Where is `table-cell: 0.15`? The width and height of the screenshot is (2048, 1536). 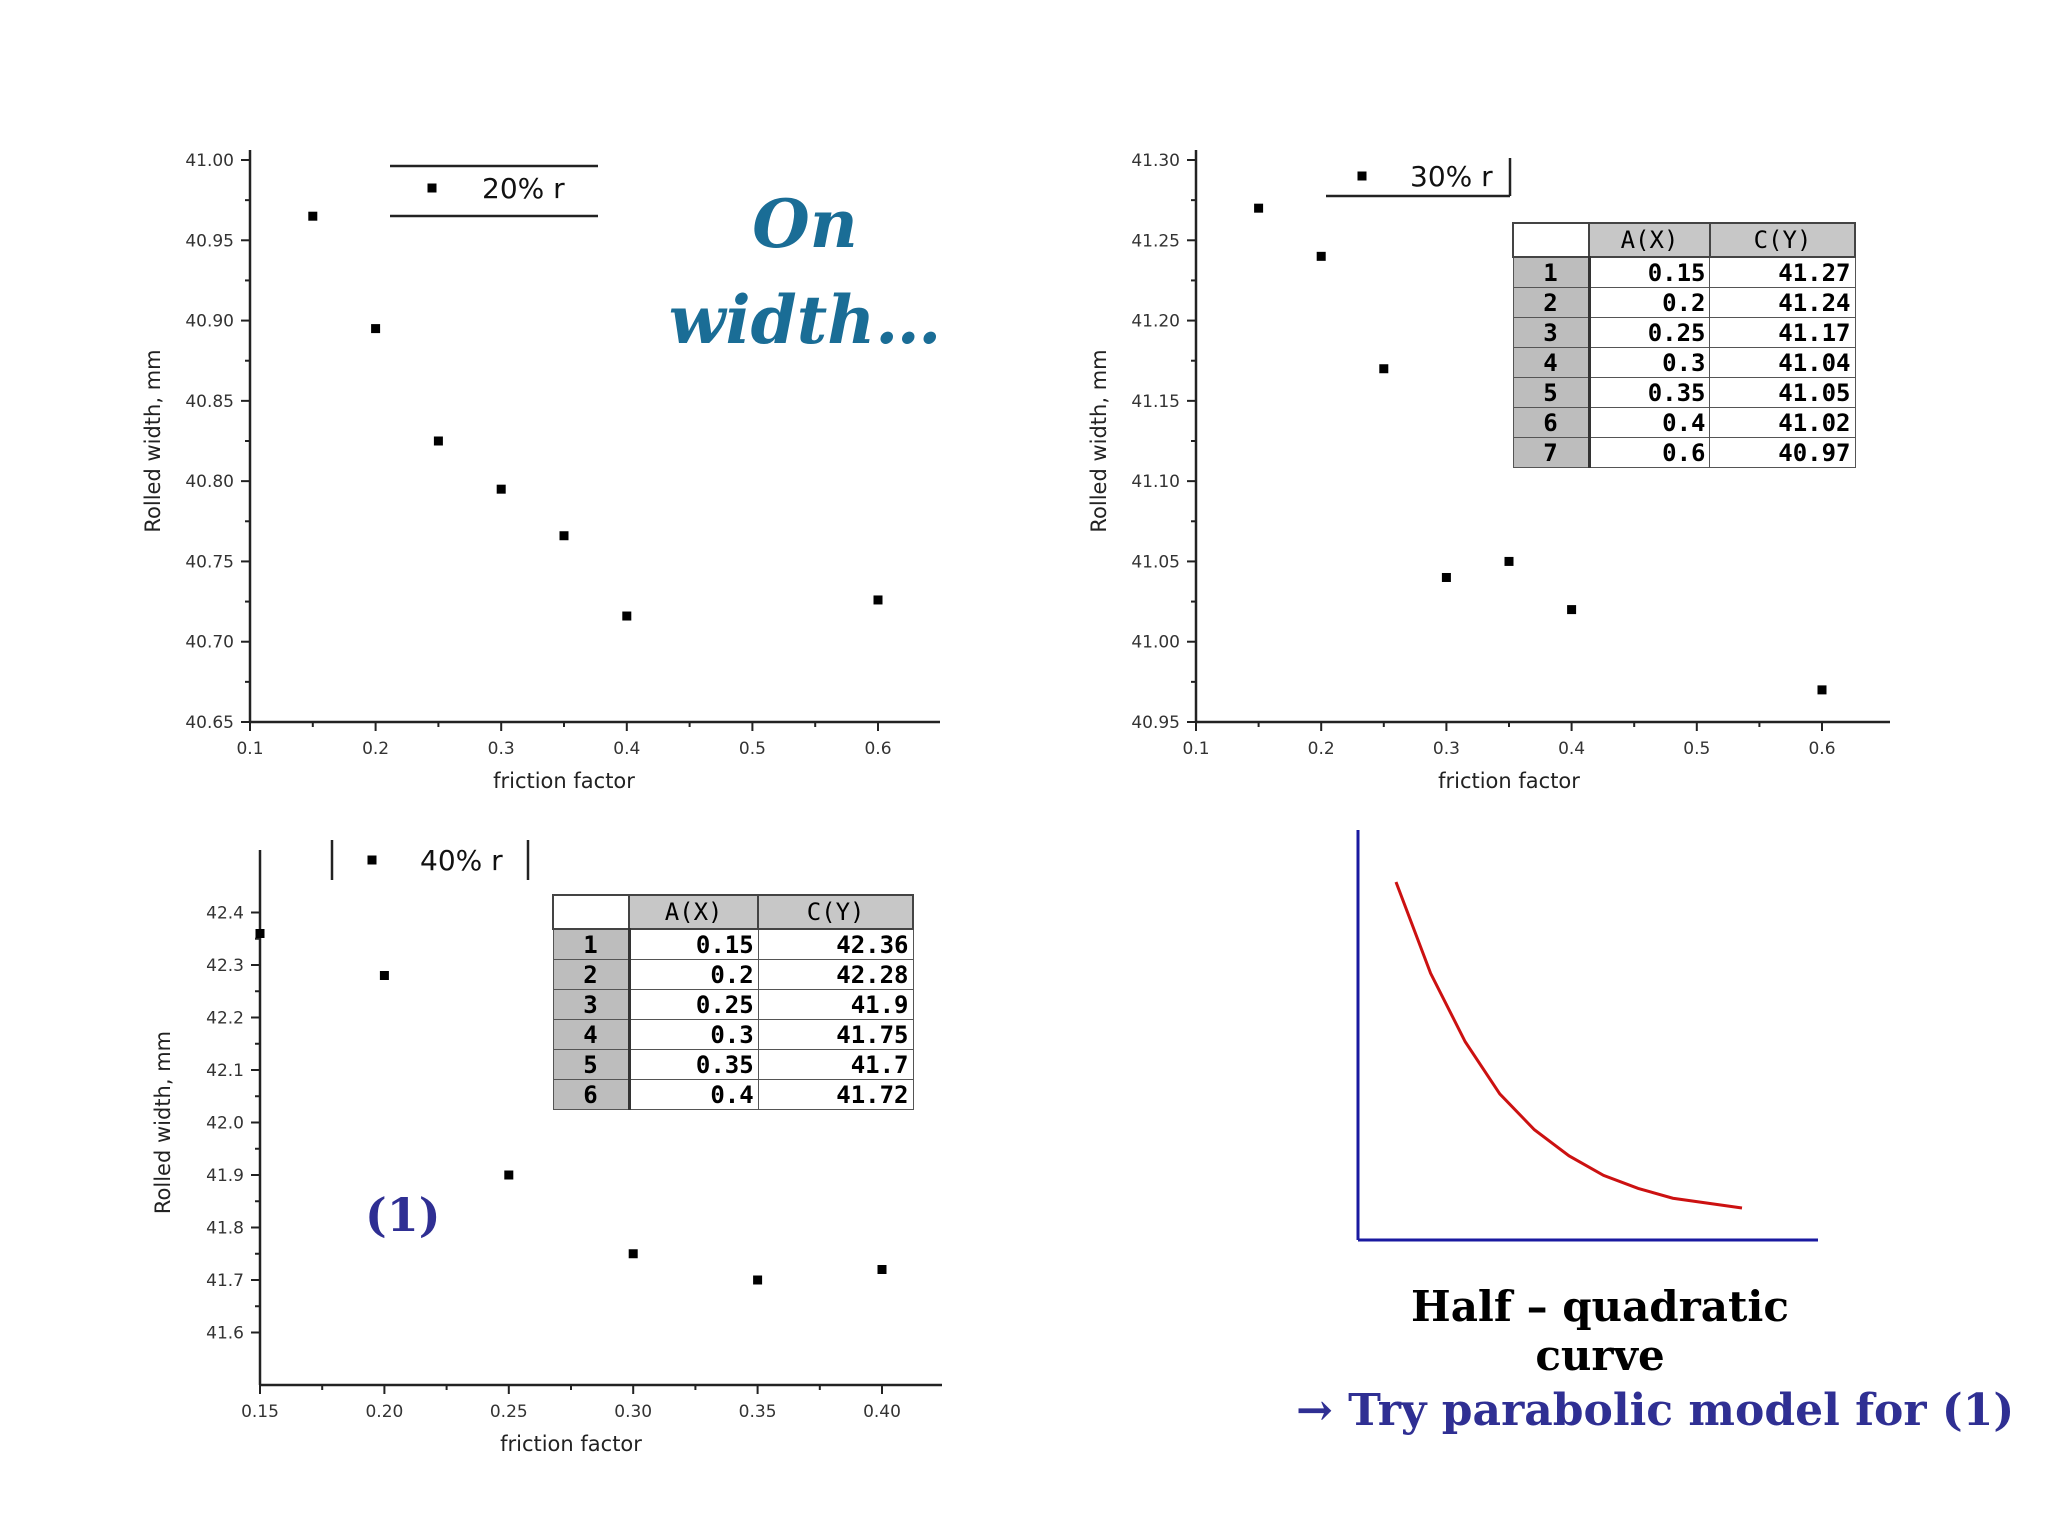
table-cell: 0.15 is located at coordinates (1649, 272).